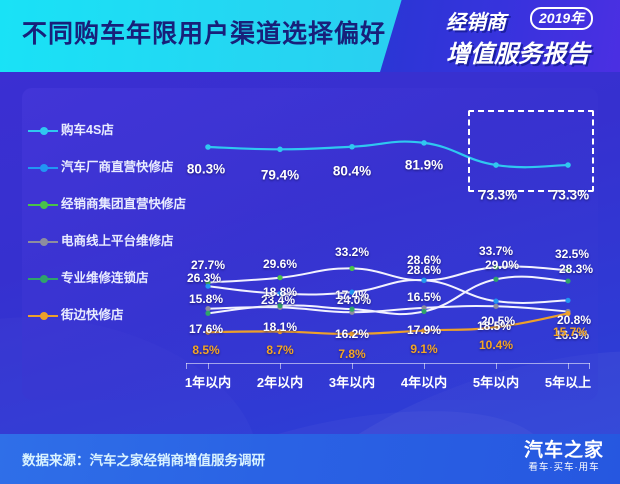  I want to click on data-label: 16.2%, so click(352, 334).